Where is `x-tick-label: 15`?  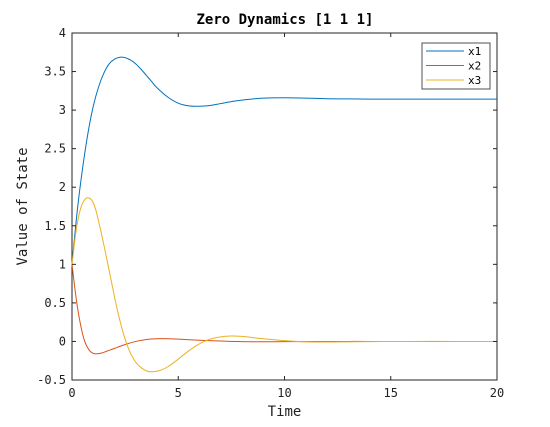 x-tick-label: 15 is located at coordinates (391, 393).